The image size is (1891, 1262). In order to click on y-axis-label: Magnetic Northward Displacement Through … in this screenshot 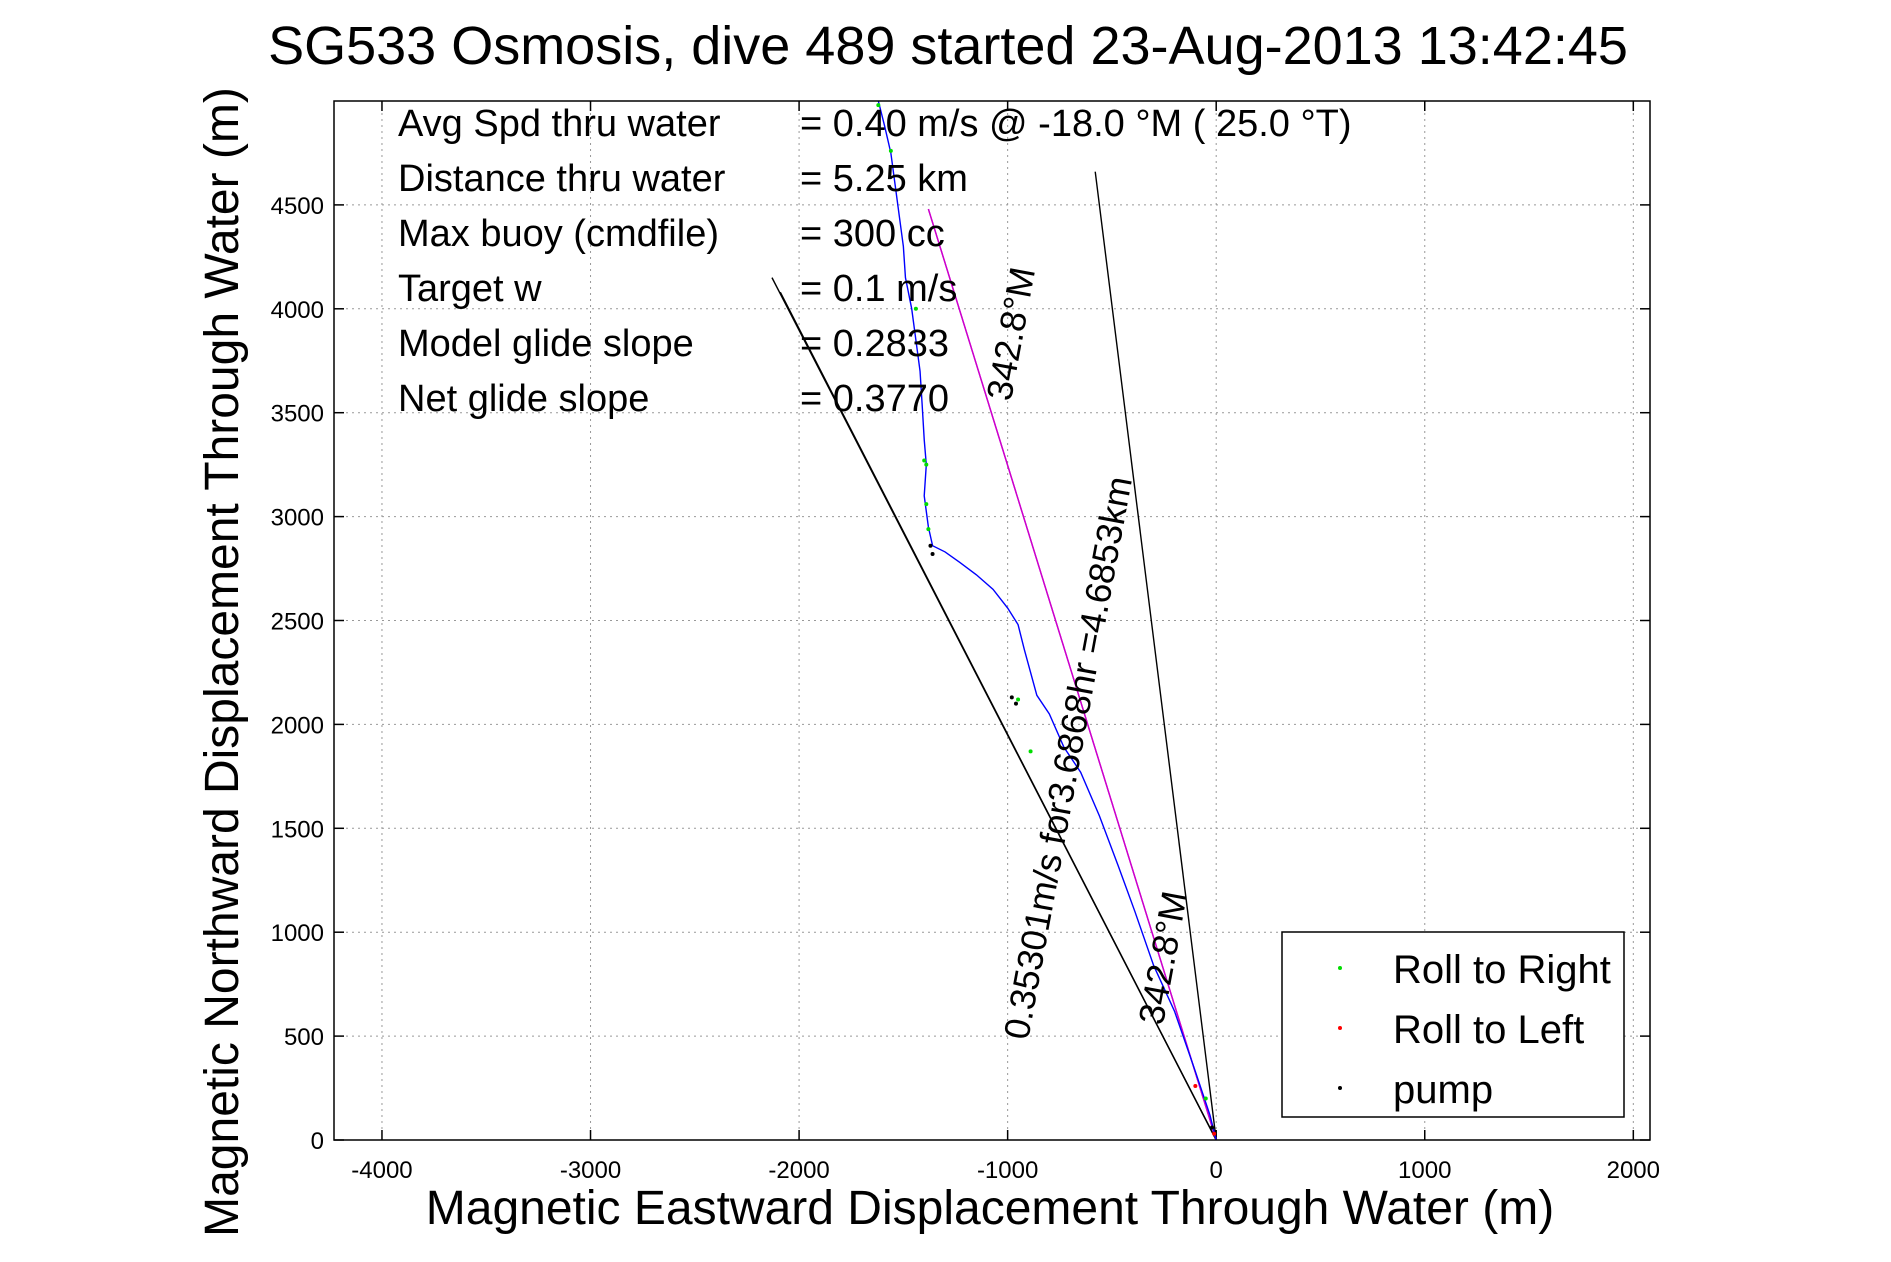, I will do `click(222, 662)`.